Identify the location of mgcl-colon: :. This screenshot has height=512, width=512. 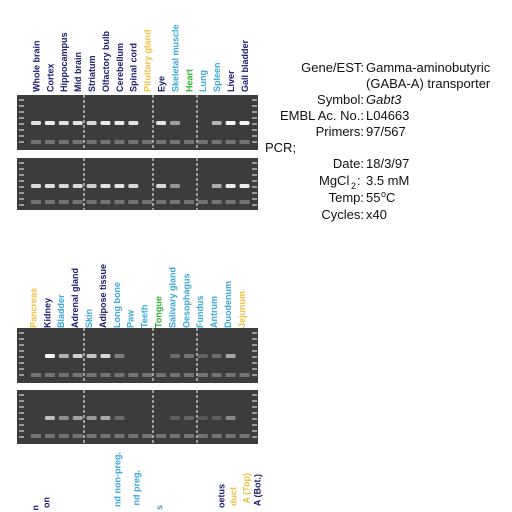
(359, 180).